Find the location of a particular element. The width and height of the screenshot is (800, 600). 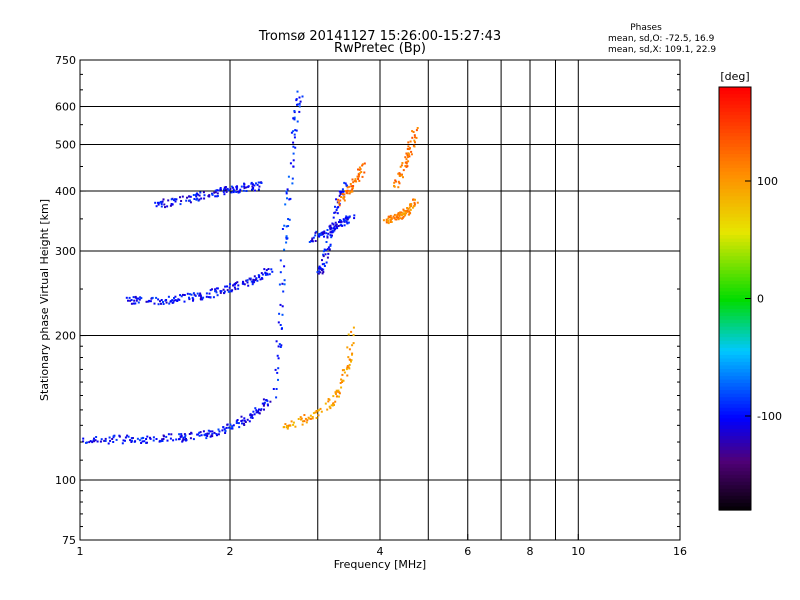

y-axis-label: Stationary phase Virtual Height [km] is located at coordinates (44, 300).